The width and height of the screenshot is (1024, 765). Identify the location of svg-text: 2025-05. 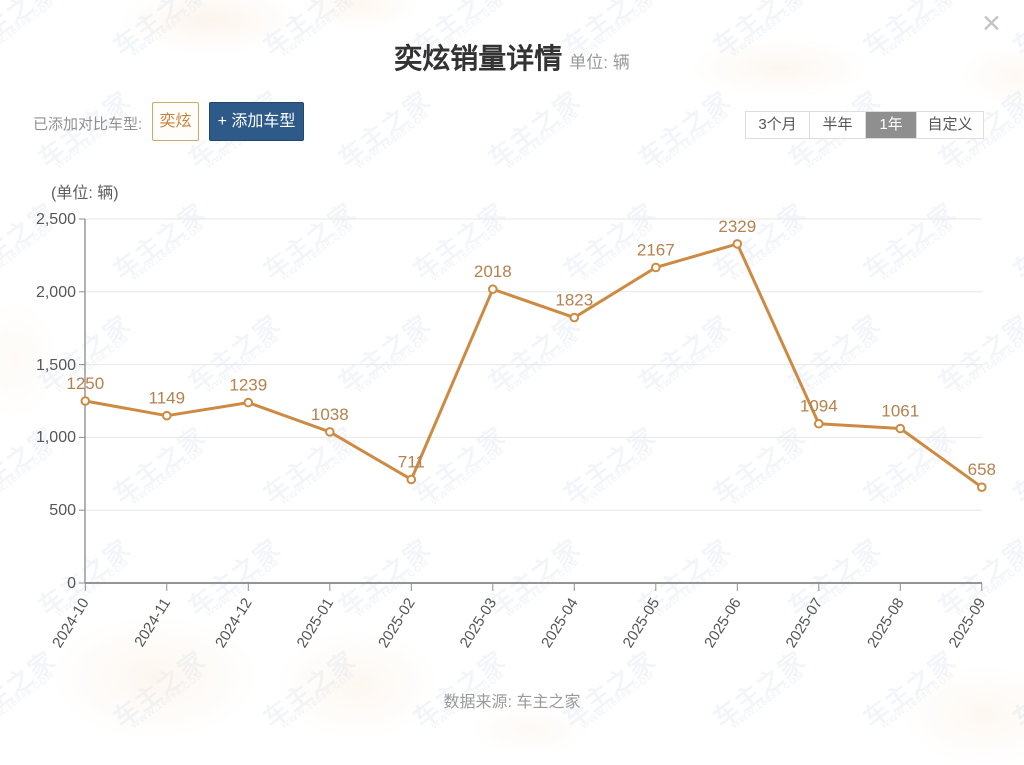
(642, 623).